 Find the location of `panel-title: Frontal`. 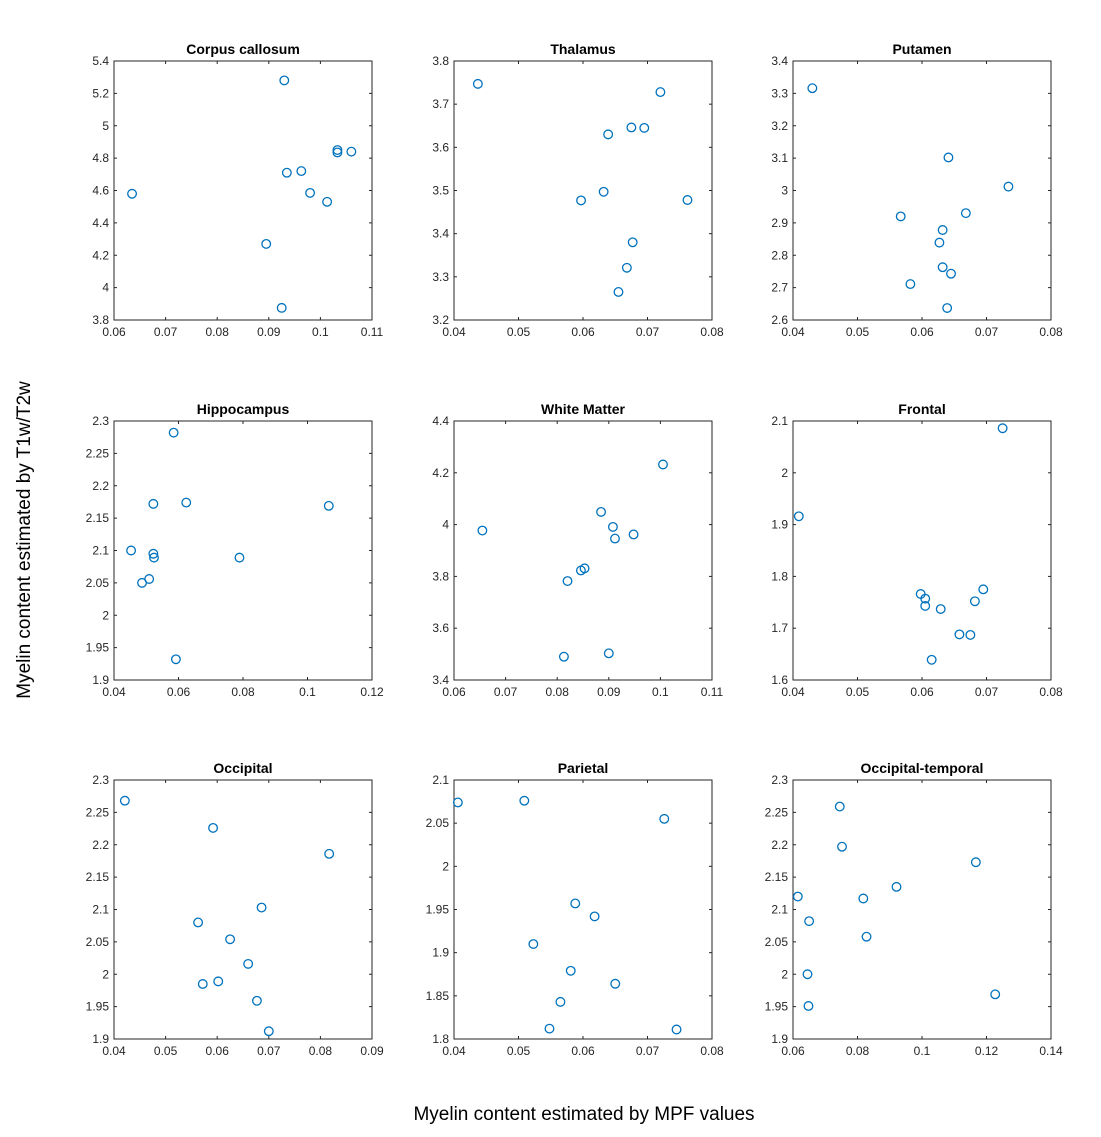

panel-title: Frontal is located at coordinates (921, 409).